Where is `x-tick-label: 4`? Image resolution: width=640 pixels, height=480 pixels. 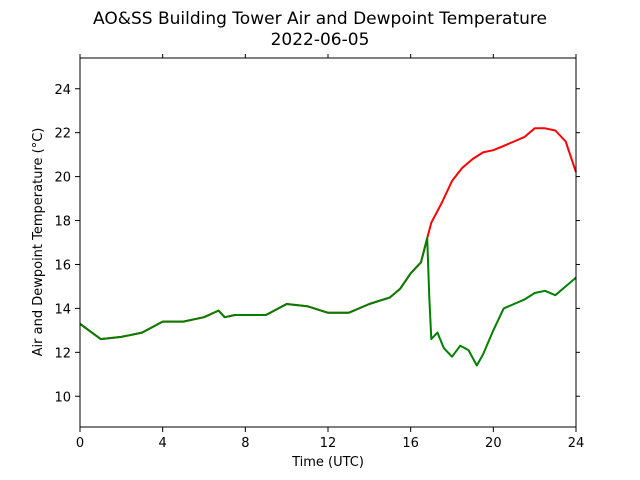
x-tick-label: 4 is located at coordinates (163, 443).